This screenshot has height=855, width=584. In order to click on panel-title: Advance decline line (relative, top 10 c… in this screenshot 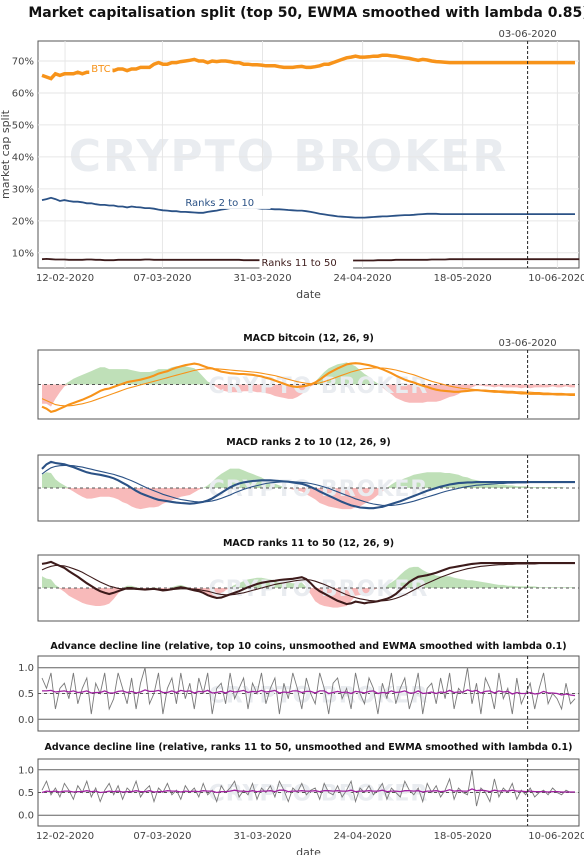, I will do `click(308, 646)`.